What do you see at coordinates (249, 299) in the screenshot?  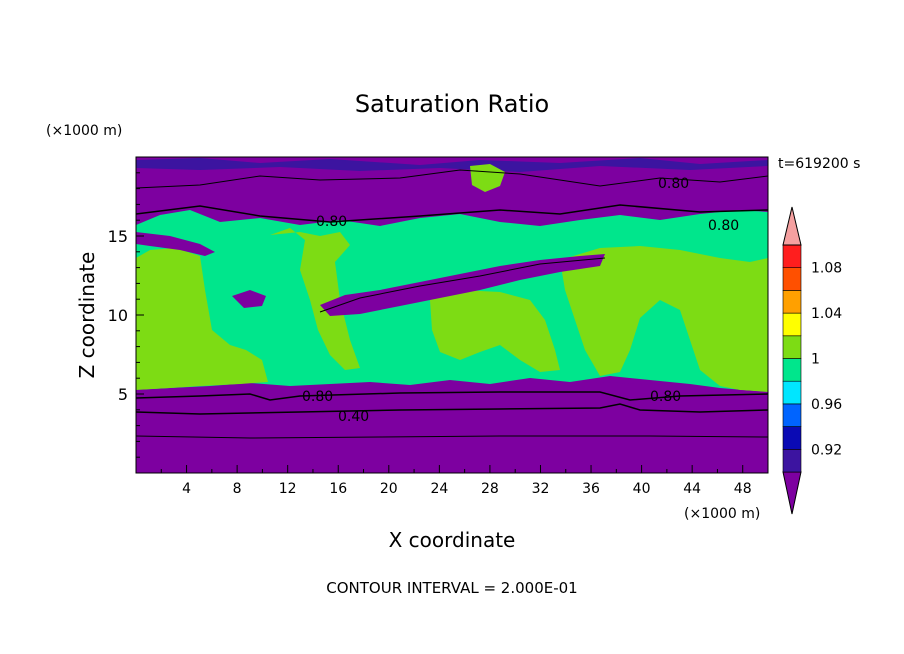 I see `field-region-dry-patch-left` at bounding box center [249, 299].